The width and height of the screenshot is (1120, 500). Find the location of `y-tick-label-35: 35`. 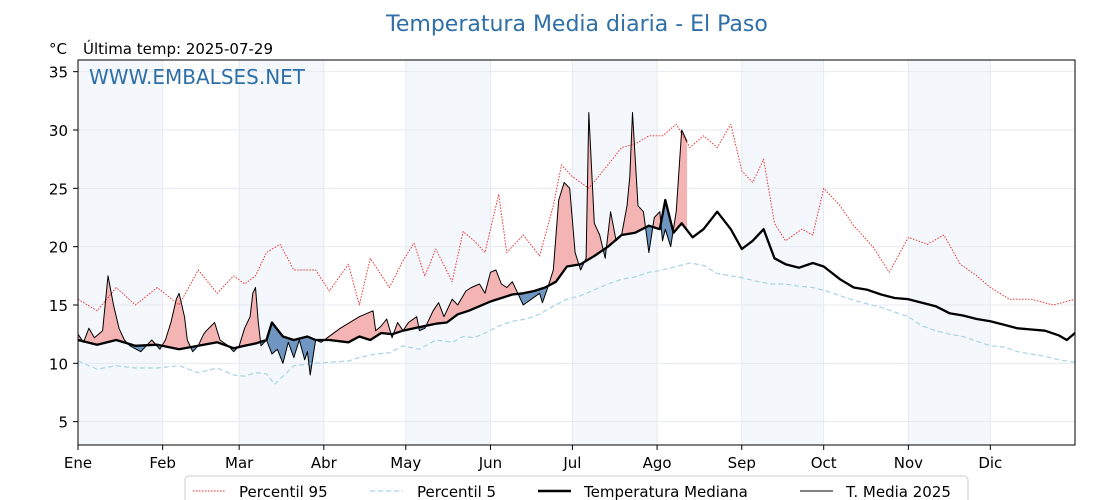

y-tick-label-35: 35 is located at coordinates (58, 73).